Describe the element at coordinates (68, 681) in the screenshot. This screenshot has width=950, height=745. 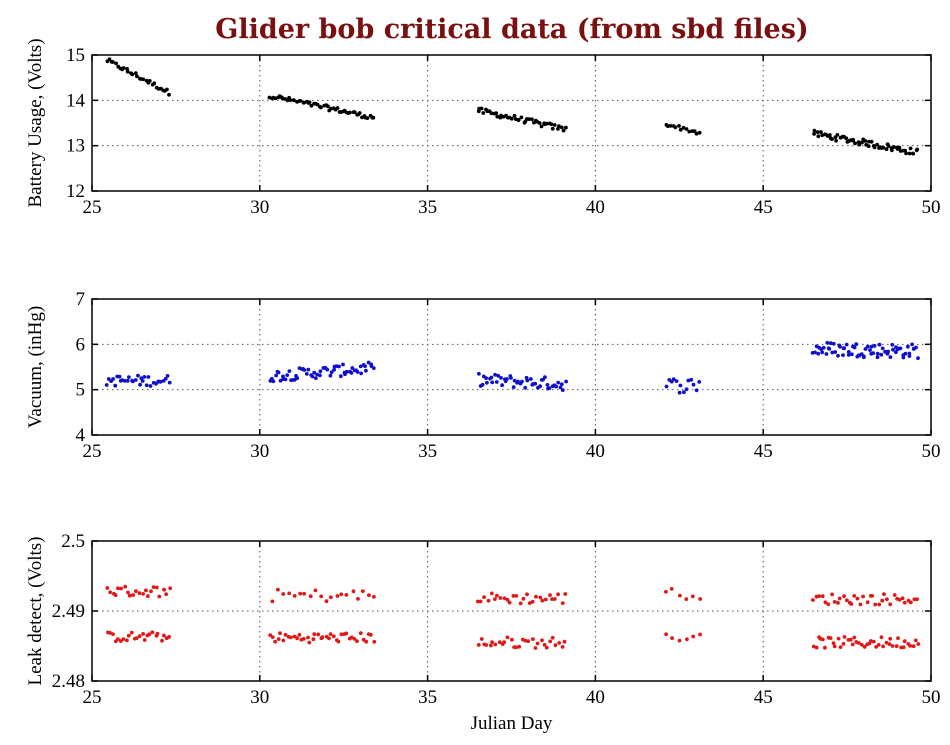
I see `leak-y-tick-label: 2.48` at that location.